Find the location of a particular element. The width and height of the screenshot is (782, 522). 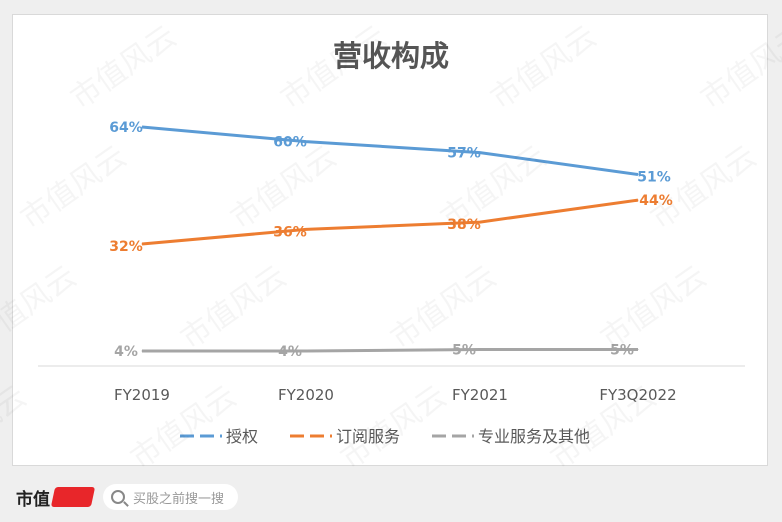

x-tick-label: FY2020 is located at coordinates (306, 395).